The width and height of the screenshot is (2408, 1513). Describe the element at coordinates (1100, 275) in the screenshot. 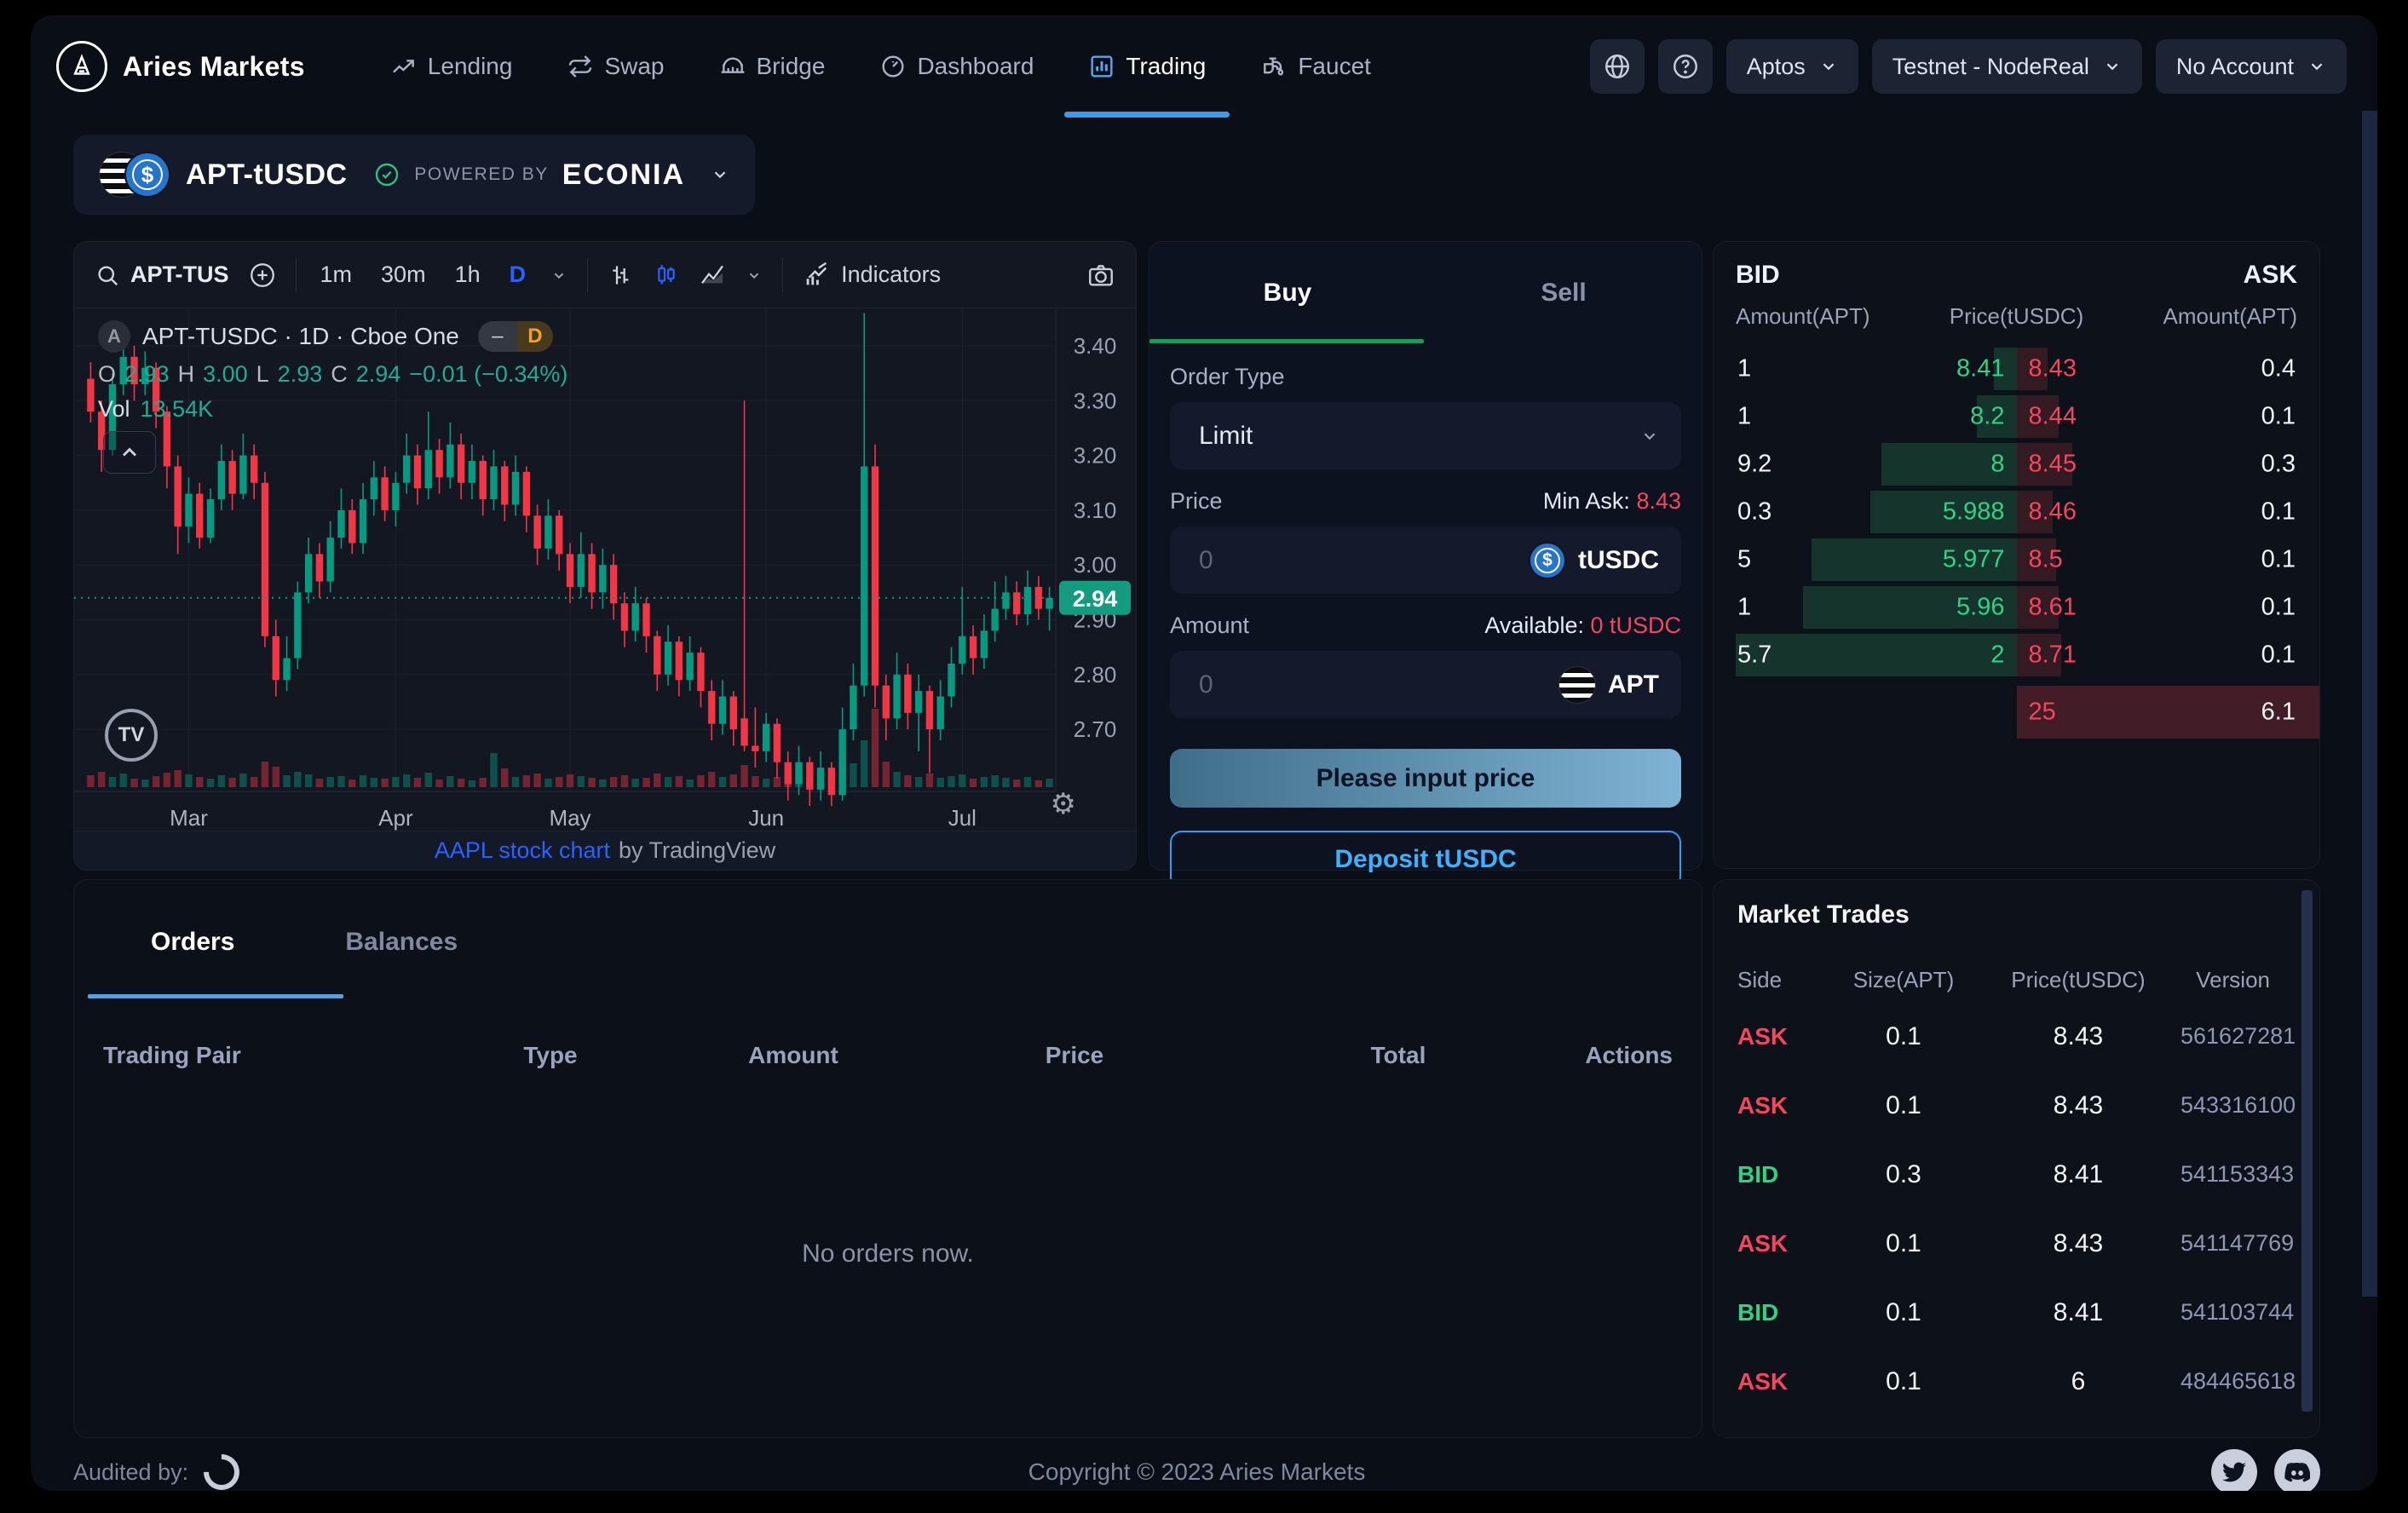

I see `camera-icon` at that location.